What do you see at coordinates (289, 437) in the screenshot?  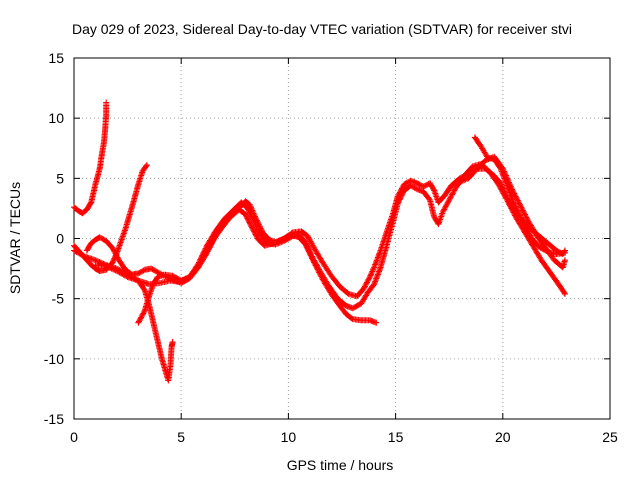 I see `x-tick-label: 10` at bounding box center [289, 437].